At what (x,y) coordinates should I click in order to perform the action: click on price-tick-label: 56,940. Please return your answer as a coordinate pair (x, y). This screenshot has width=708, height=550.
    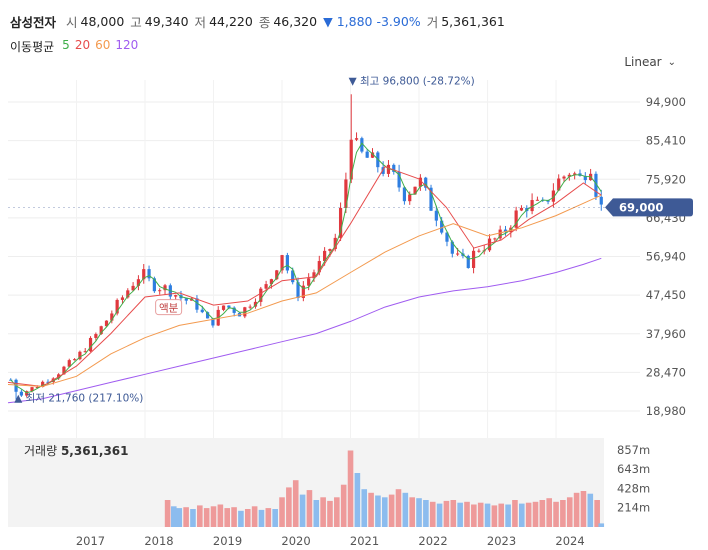
    Looking at the image, I should click on (666, 257).